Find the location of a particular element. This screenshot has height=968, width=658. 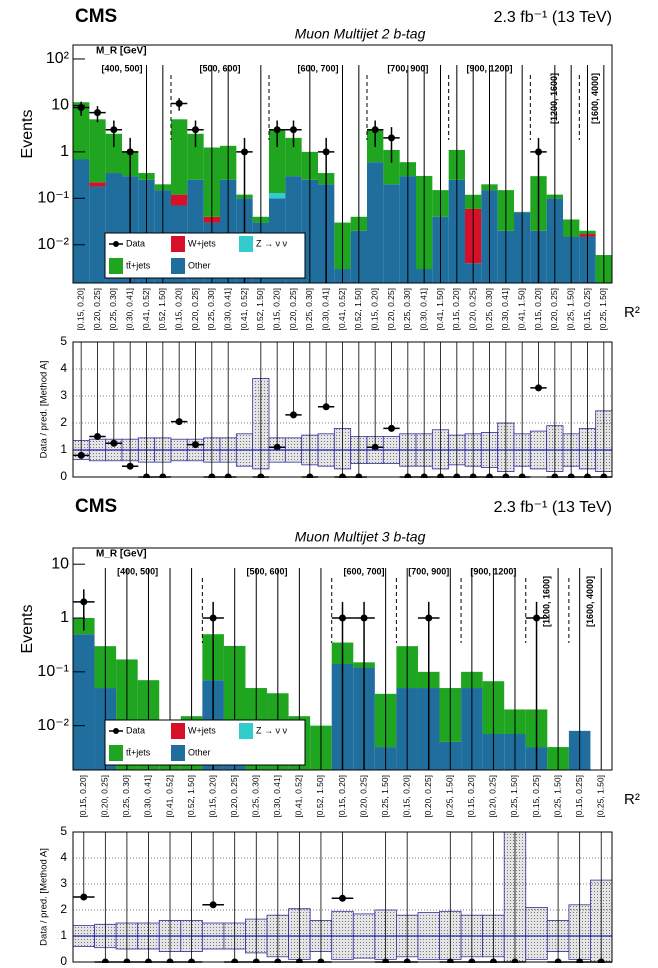

plot-title: Muon Multijet 2 b-tag is located at coordinates (360, 34).